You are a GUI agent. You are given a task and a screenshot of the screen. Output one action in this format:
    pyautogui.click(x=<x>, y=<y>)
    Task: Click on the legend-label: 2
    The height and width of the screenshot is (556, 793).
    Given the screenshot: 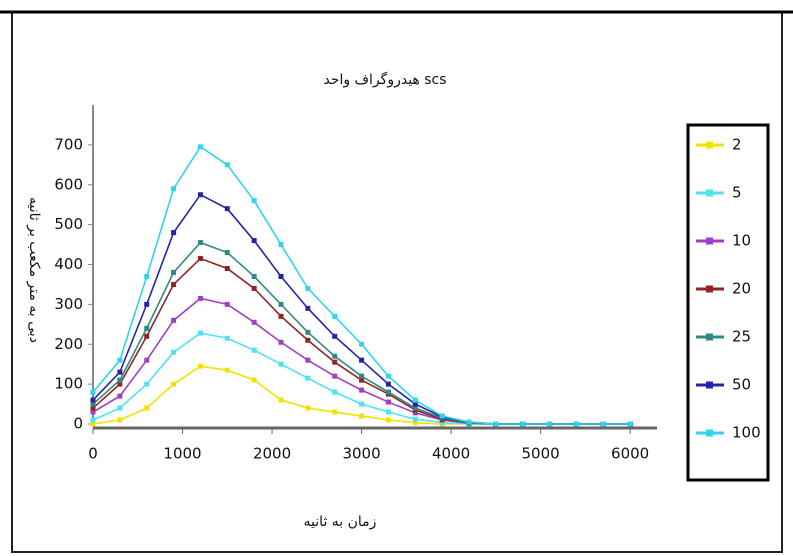 What is the action you would take?
    pyautogui.click(x=737, y=145)
    